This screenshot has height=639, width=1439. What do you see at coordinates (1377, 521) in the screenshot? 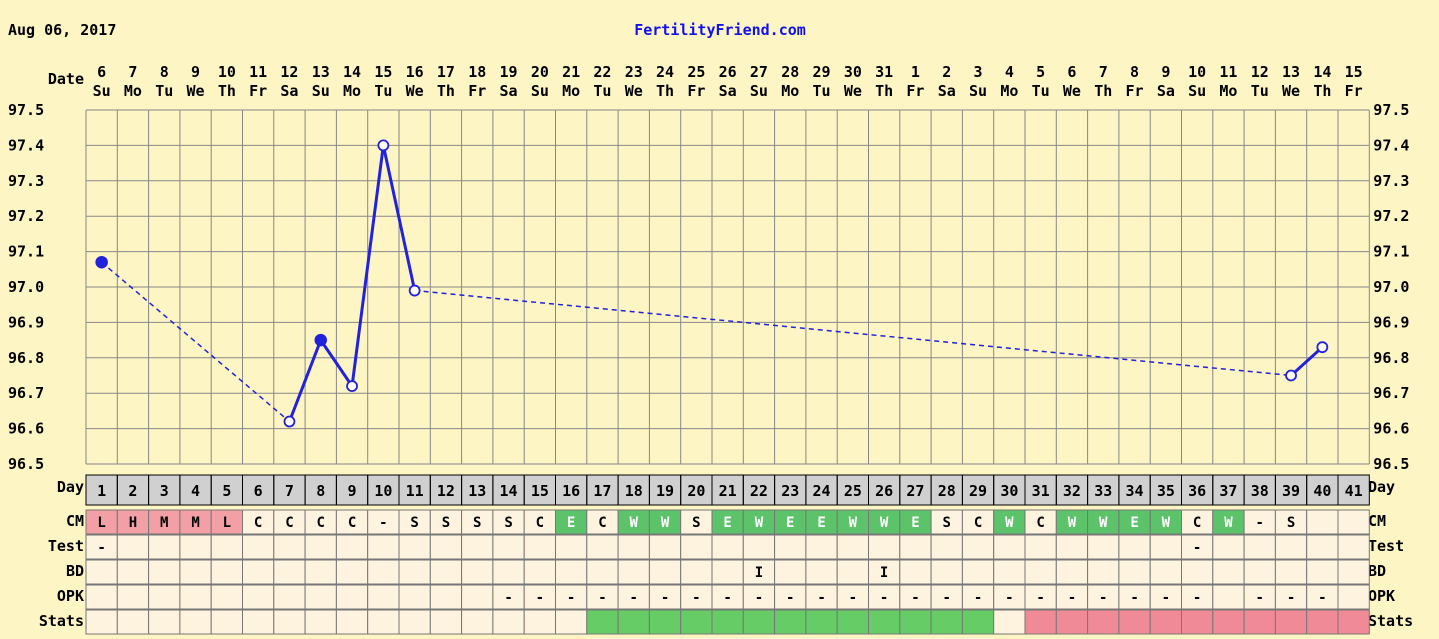
I see `cm-row-label-right: CM` at bounding box center [1377, 521].